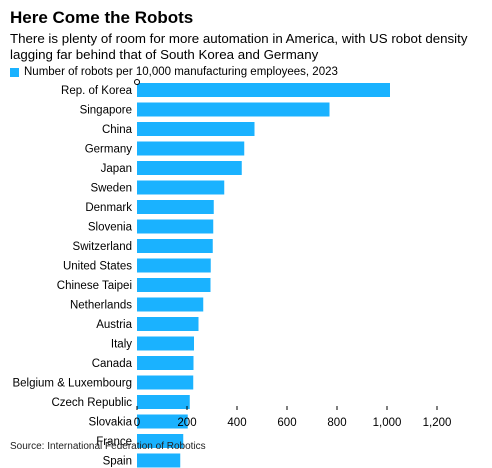 This screenshot has height=468, width=492. Describe the element at coordinates (336, 423) in the screenshot. I see `x-tick-label: 800` at that location.